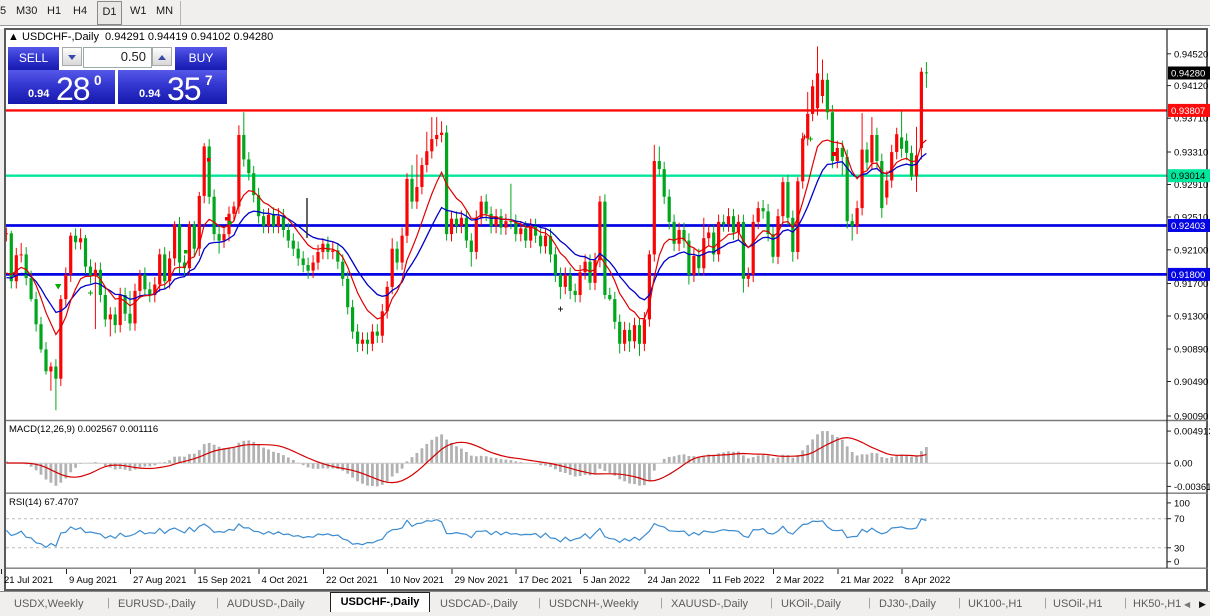 This screenshot has height=616, width=1210. Describe the element at coordinates (800, 580) in the screenshot. I see `svg-text: 2 Mar 2022` at that location.